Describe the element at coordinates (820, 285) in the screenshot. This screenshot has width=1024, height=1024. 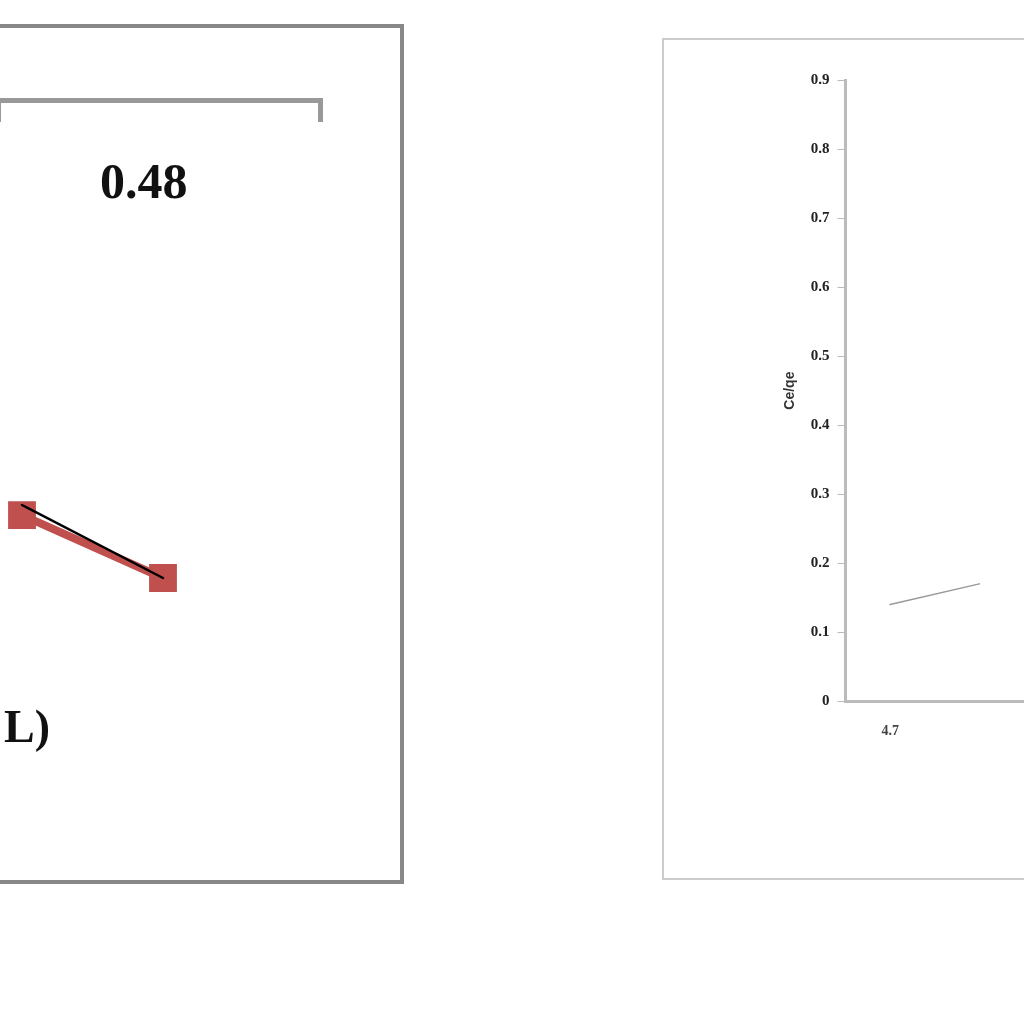
I see `y-tick-label: 0.6` at that location.